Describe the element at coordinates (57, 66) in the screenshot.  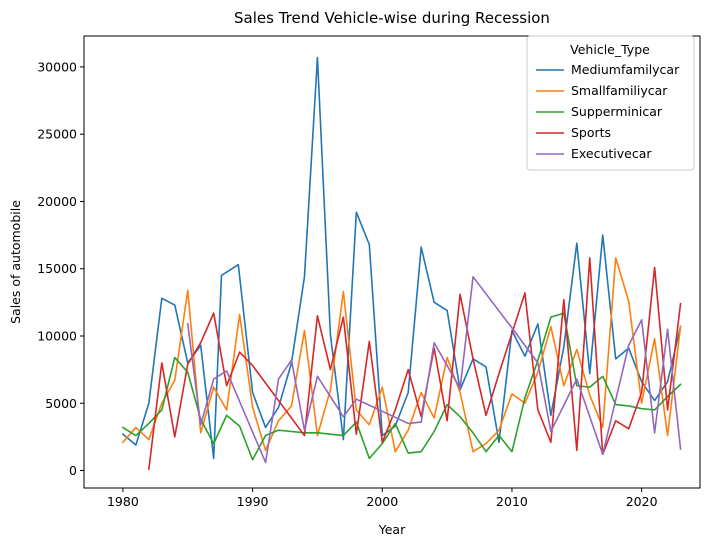
I see `y-tick-label: 30000` at that location.